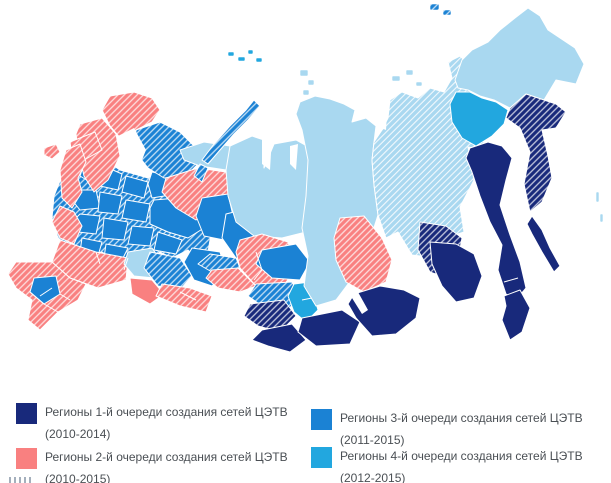  What do you see at coordinates (321, 457) in the screenshot?
I see `legend-swatch-phase4` at bounding box center [321, 457].